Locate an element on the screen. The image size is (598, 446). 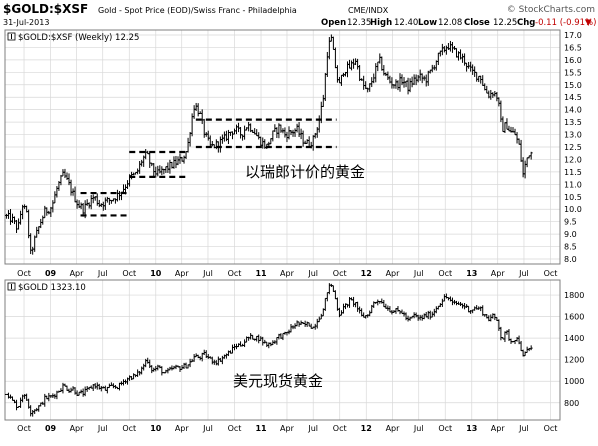
y-tick-label: 14.0 is located at coordinates (573, 110).